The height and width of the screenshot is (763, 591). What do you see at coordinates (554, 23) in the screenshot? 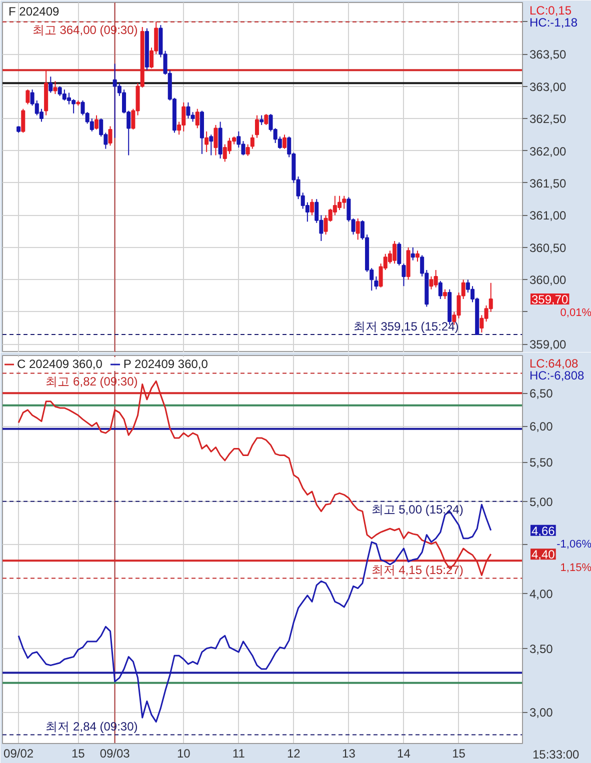
I see `text: HC:-1,18` at bounding box center [554, 23].